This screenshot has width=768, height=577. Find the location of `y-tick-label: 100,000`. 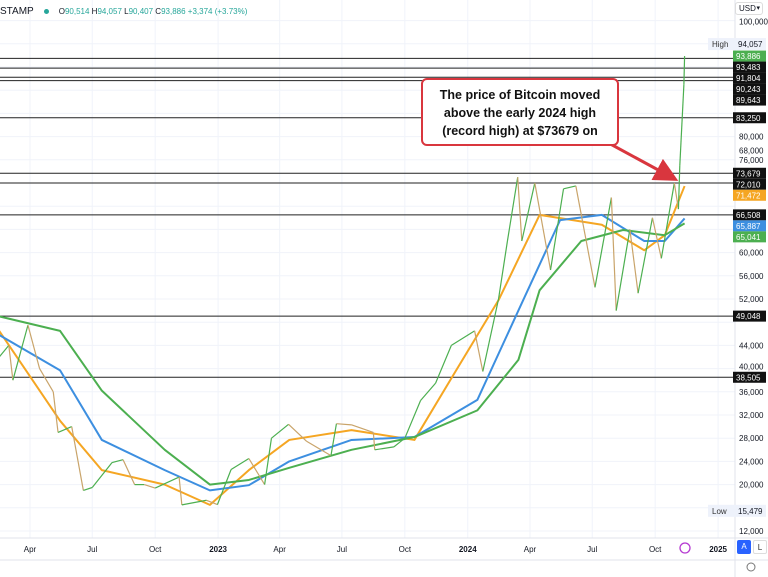

y-tick-label: 100,000 is located at coordinates (753, 22).